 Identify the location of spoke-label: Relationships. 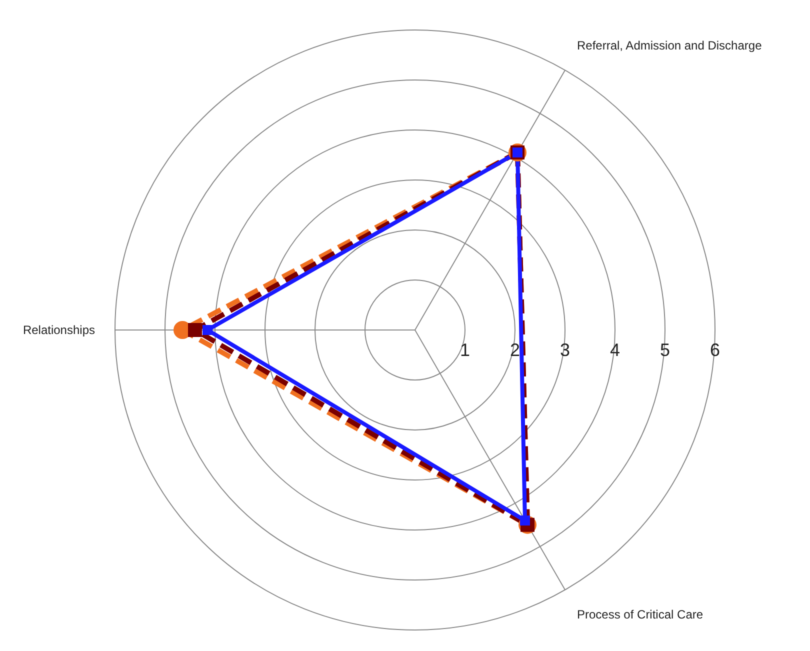
(58, 330).